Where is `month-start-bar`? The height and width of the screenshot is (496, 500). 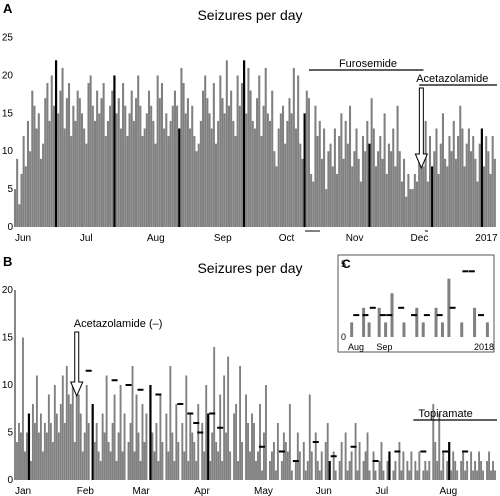 month-start-bar is located at coordinates (369, 185).